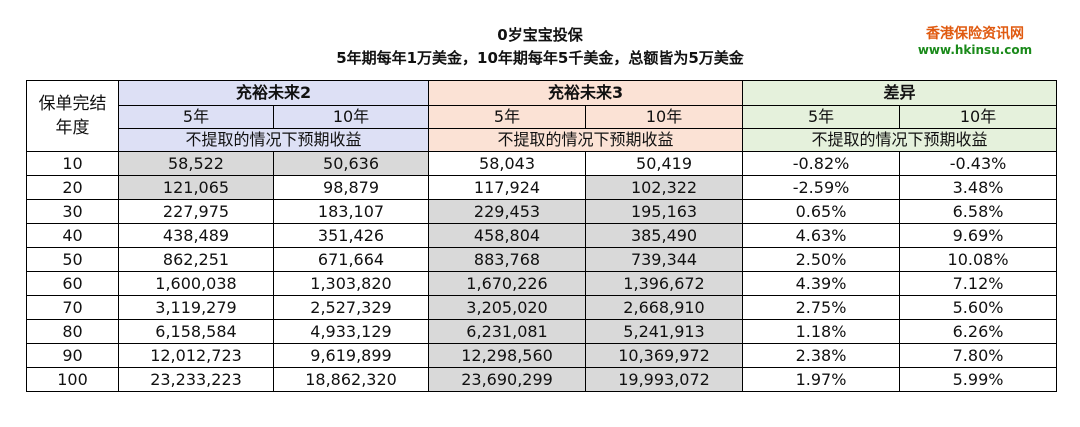  Describe the element at coordinates (821, 331) in the screenshot. I see `diff-5yr-cell: 1.18%` at that location.